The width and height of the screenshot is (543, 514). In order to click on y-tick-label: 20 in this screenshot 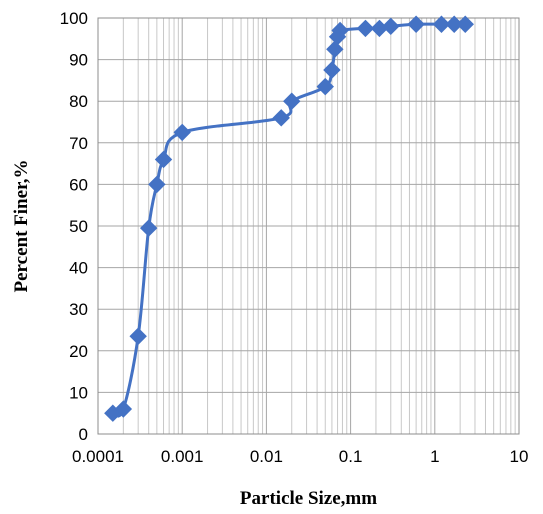, I will do `click(78, 351)`.